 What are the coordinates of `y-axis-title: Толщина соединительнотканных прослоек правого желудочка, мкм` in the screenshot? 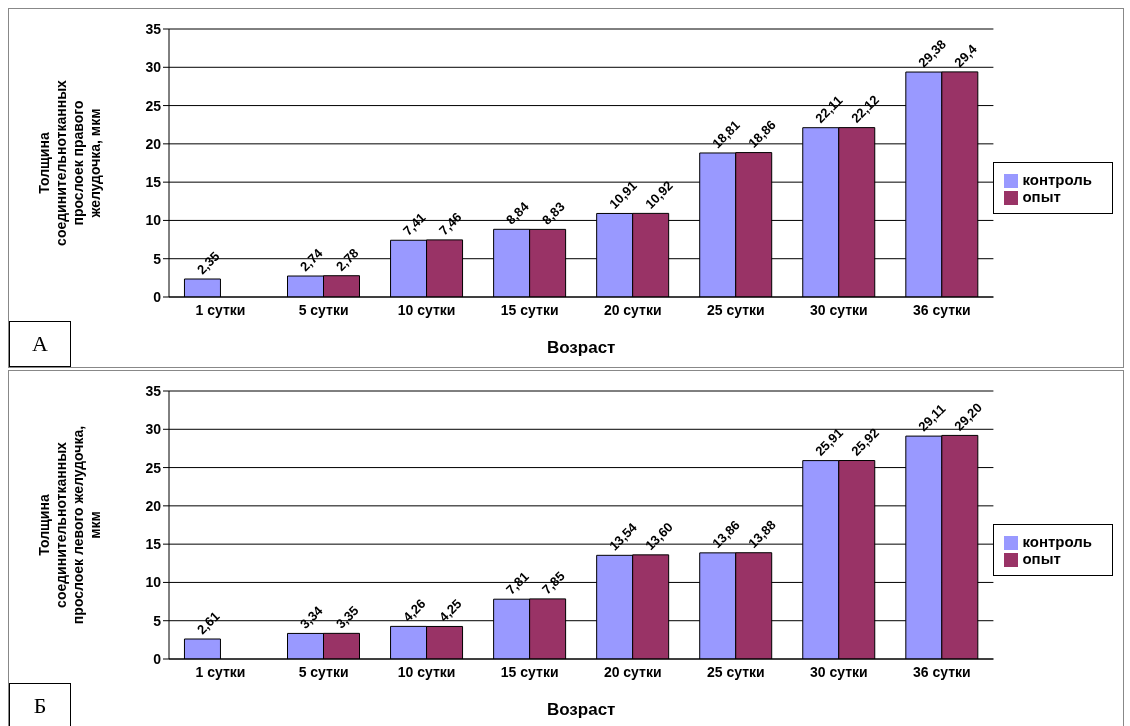 It's located at (69, 162).